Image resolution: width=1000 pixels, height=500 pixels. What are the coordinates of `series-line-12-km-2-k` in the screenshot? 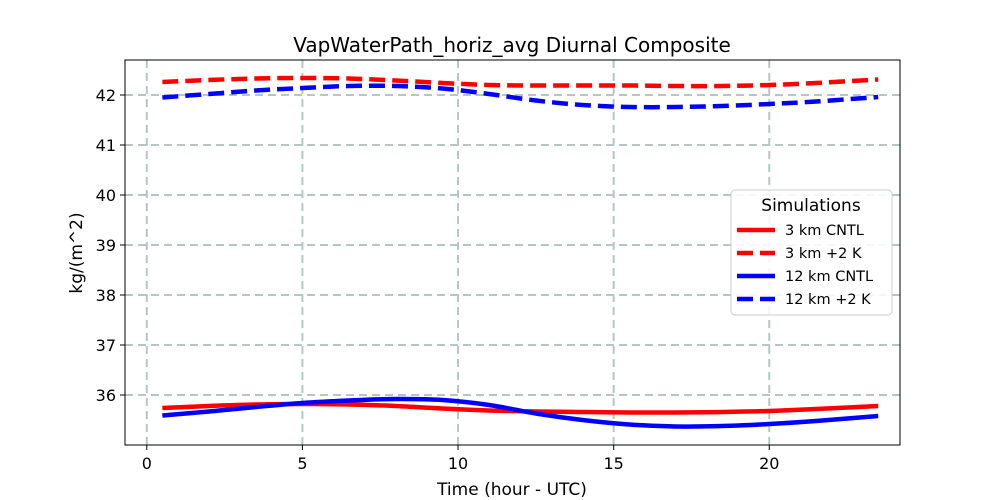 It's located at (520, 96).